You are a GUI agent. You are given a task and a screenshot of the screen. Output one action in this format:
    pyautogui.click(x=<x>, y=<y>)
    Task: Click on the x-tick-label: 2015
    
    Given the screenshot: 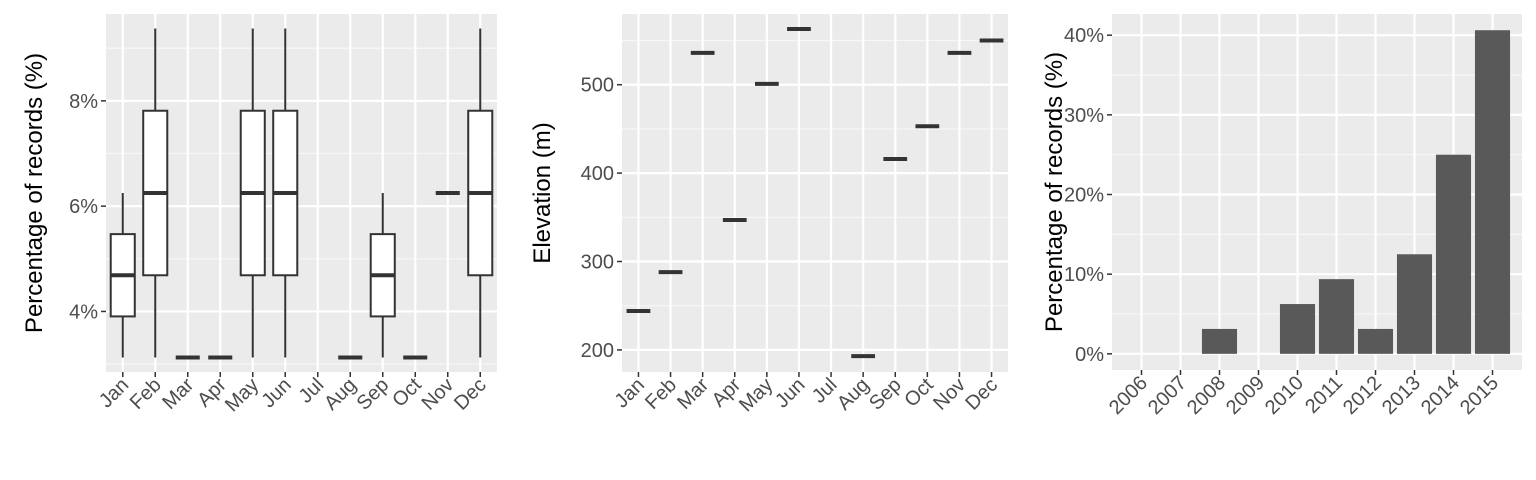 What is the action you would take?
    pyautogui.click(x=1479, y=395)
    